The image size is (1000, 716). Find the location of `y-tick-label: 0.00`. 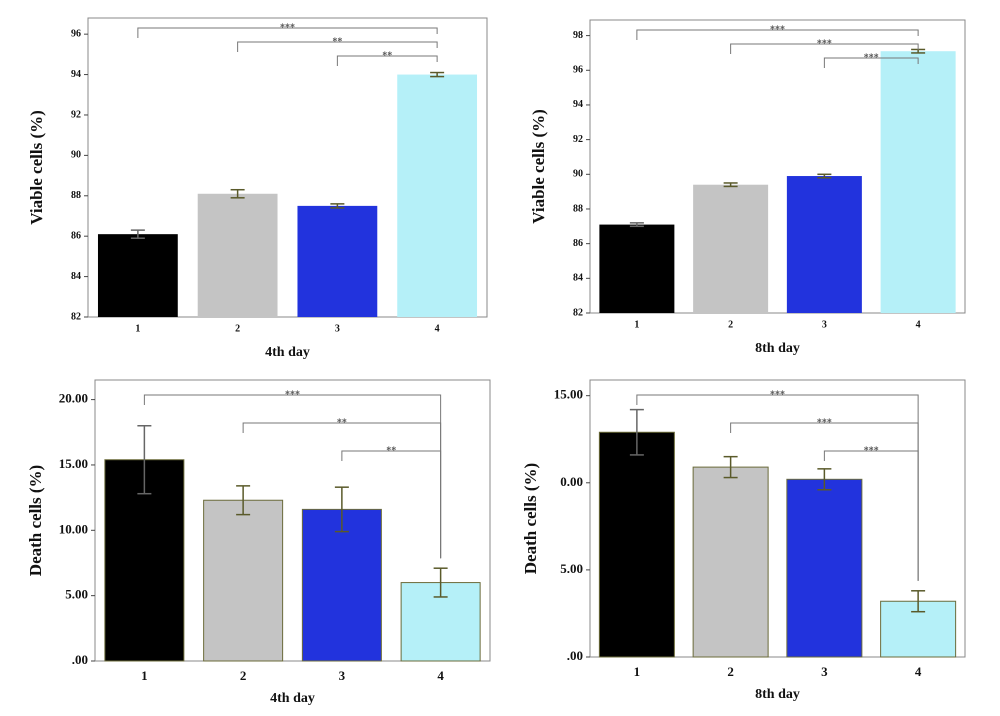

y-tick-label: 0.00 is located at coordinates (571, 481).